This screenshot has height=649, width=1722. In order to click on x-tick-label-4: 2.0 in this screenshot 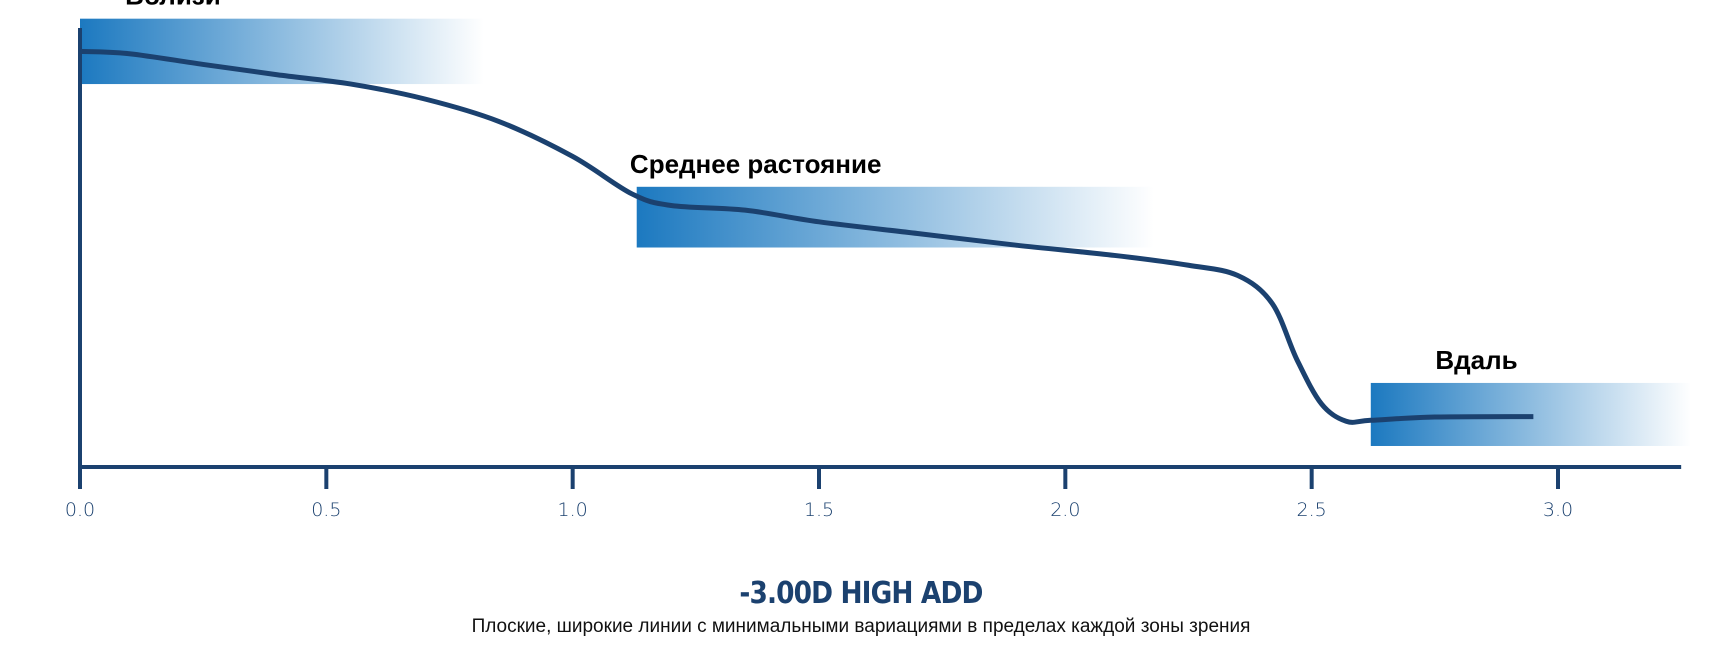, I will do `click(1065, 510)`.